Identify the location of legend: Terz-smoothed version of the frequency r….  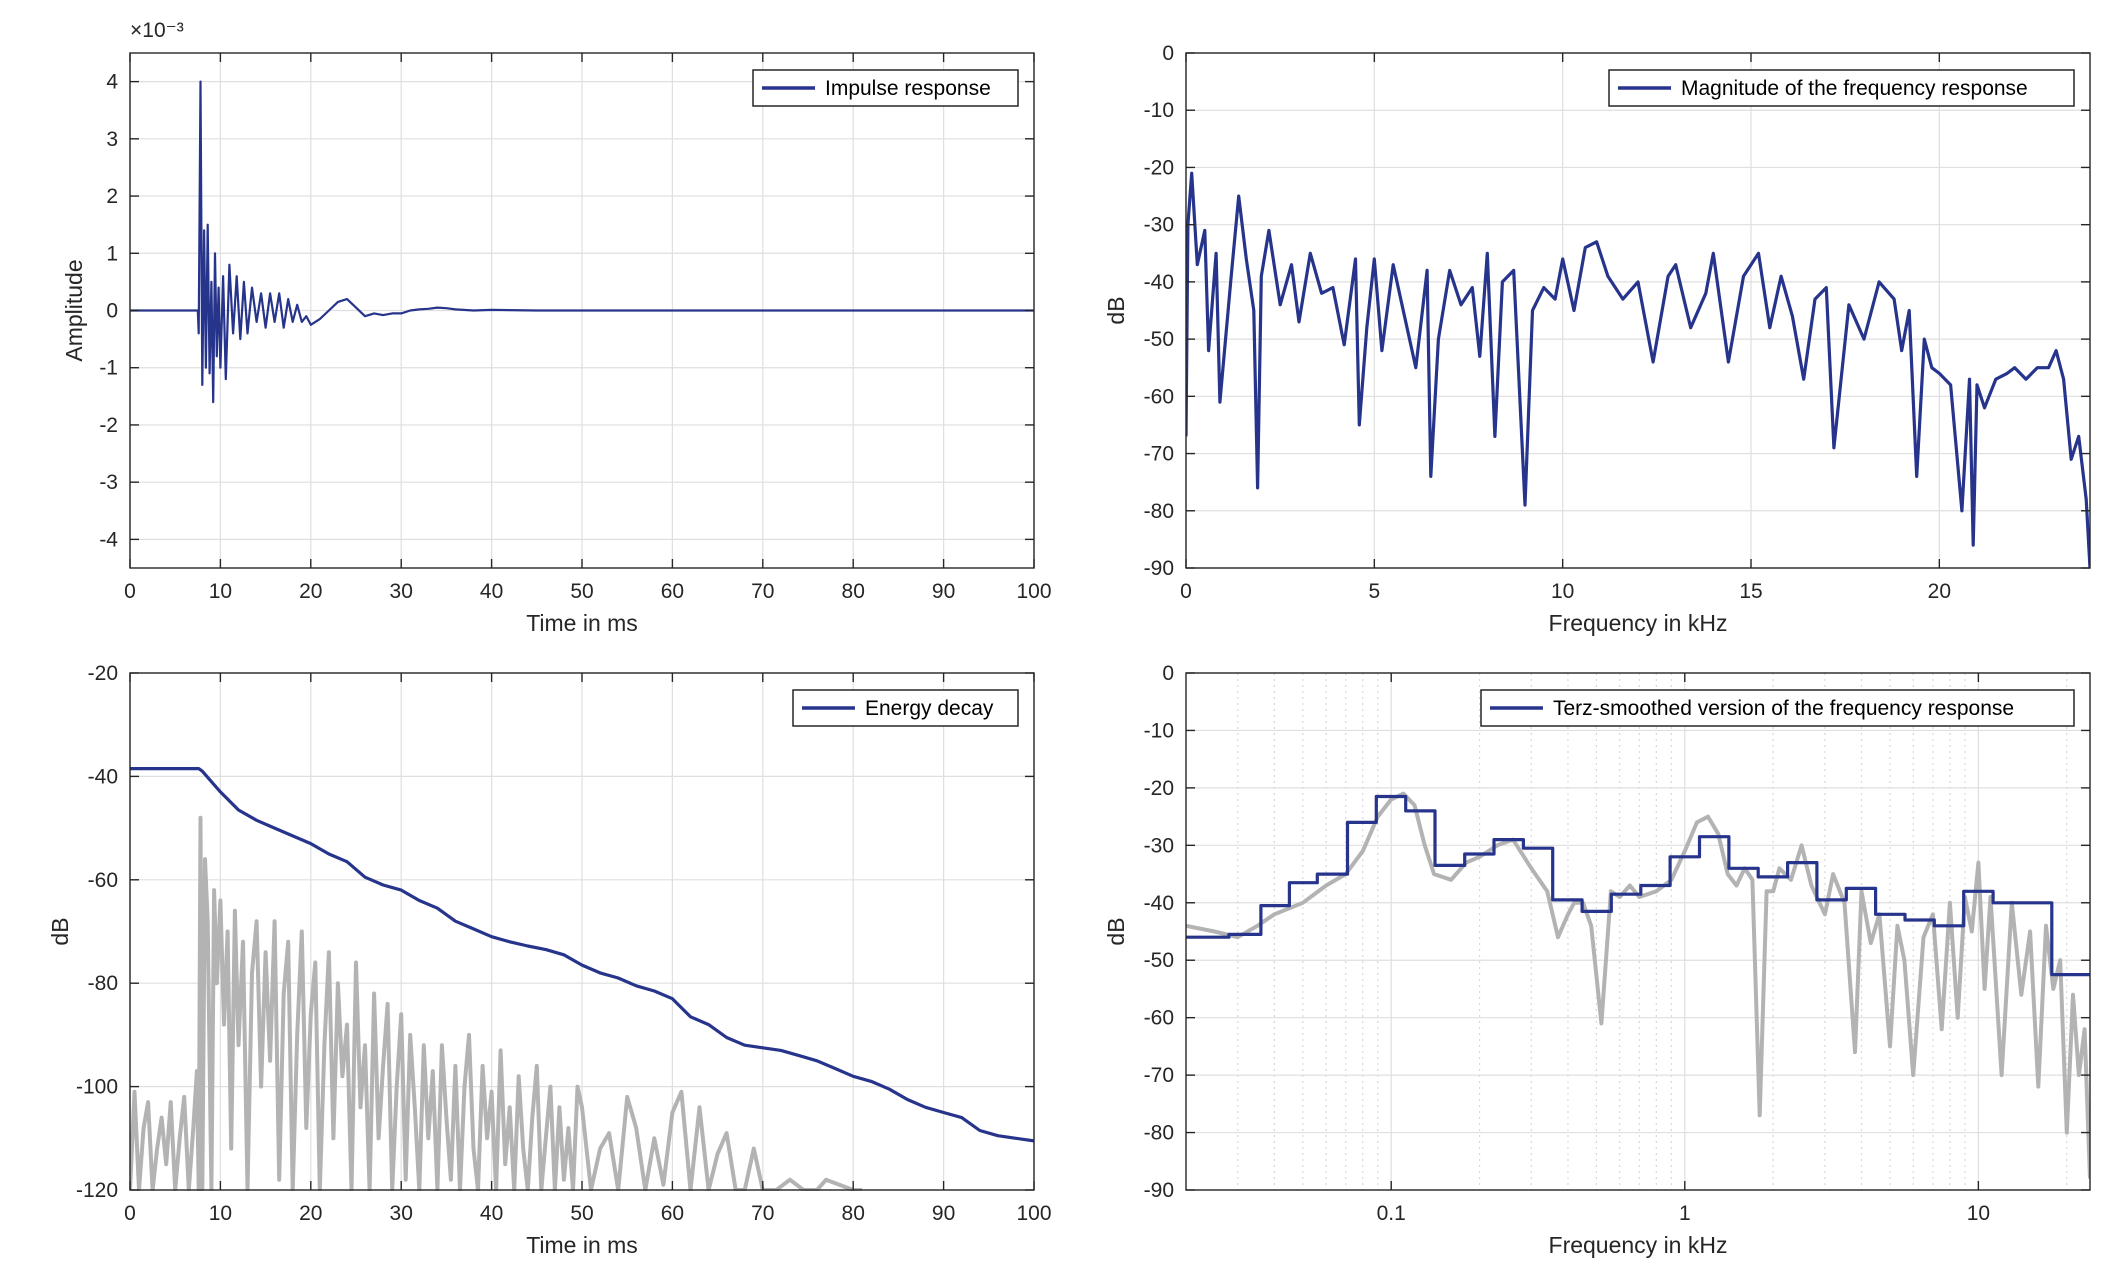
(1777, 708).